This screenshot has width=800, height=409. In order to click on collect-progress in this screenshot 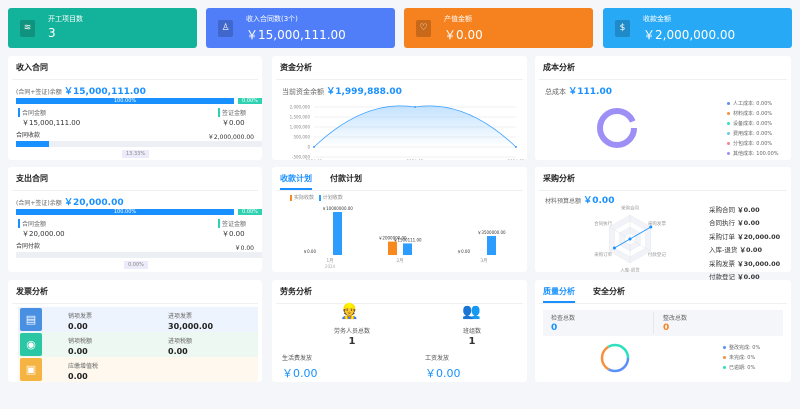, I will do `click(139, 144)`.